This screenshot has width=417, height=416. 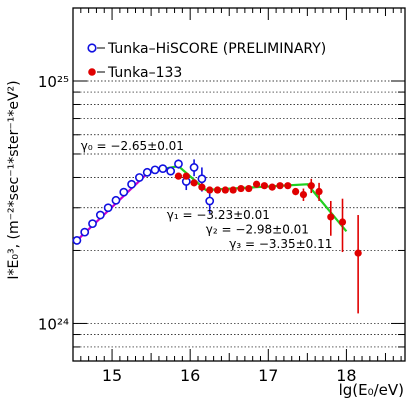 I want to click on series-hiscore, so click(x=143, y=202).